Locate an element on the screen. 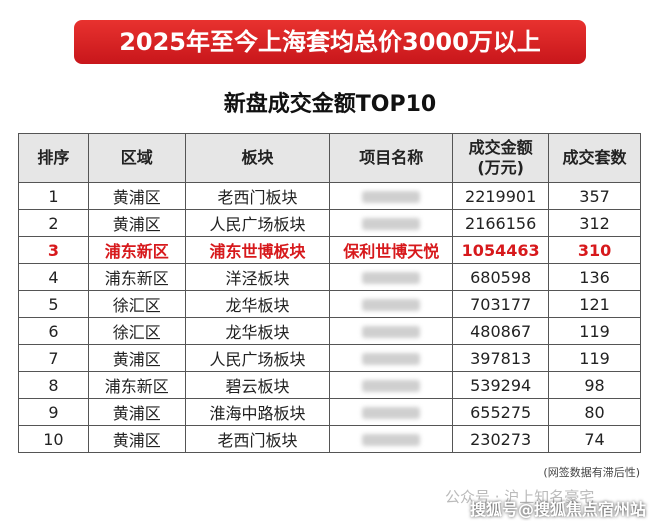  header-cell: 成交金额 (万元) is located at coordinates (501, 158).